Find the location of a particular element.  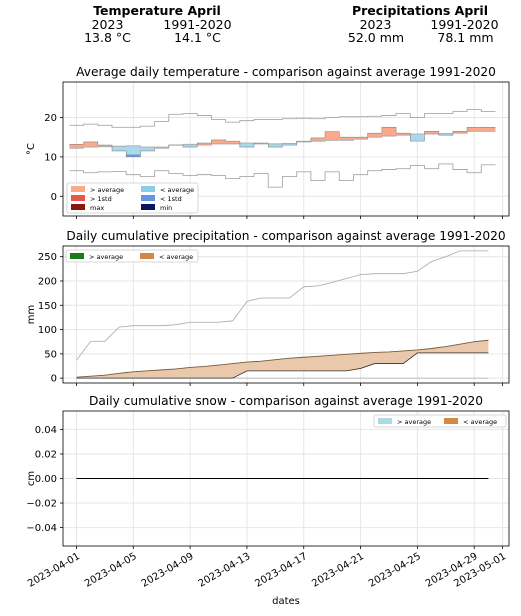

x-tick-label: 2023-04-05 is located at coordinates (111, 570).